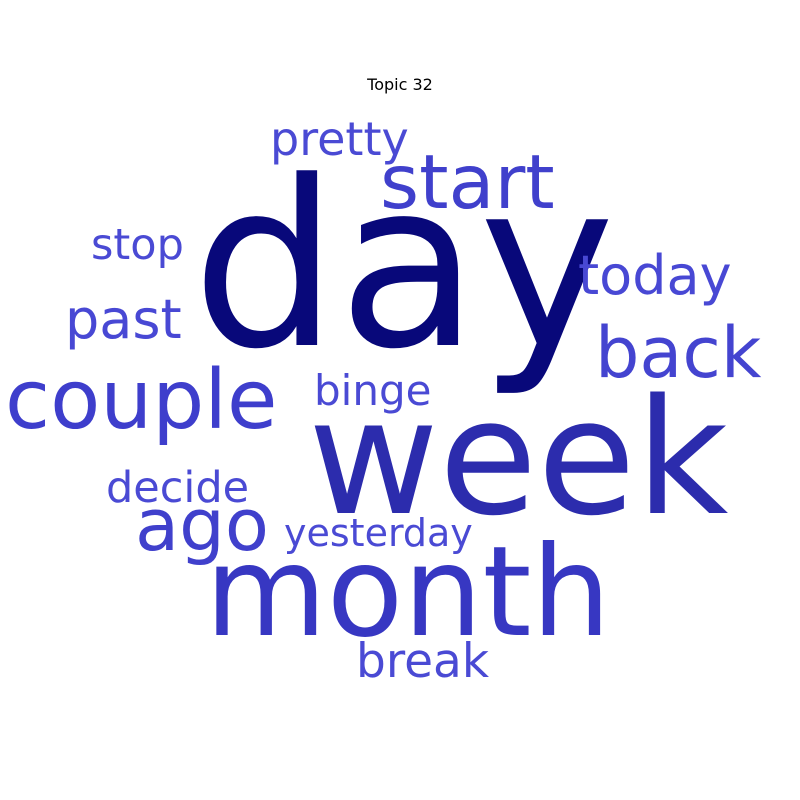 The image size is (800, 800). Describe the element at coordinates (378, 533) in the screenshot. I see `word-yesterday: yesterday` at that location.